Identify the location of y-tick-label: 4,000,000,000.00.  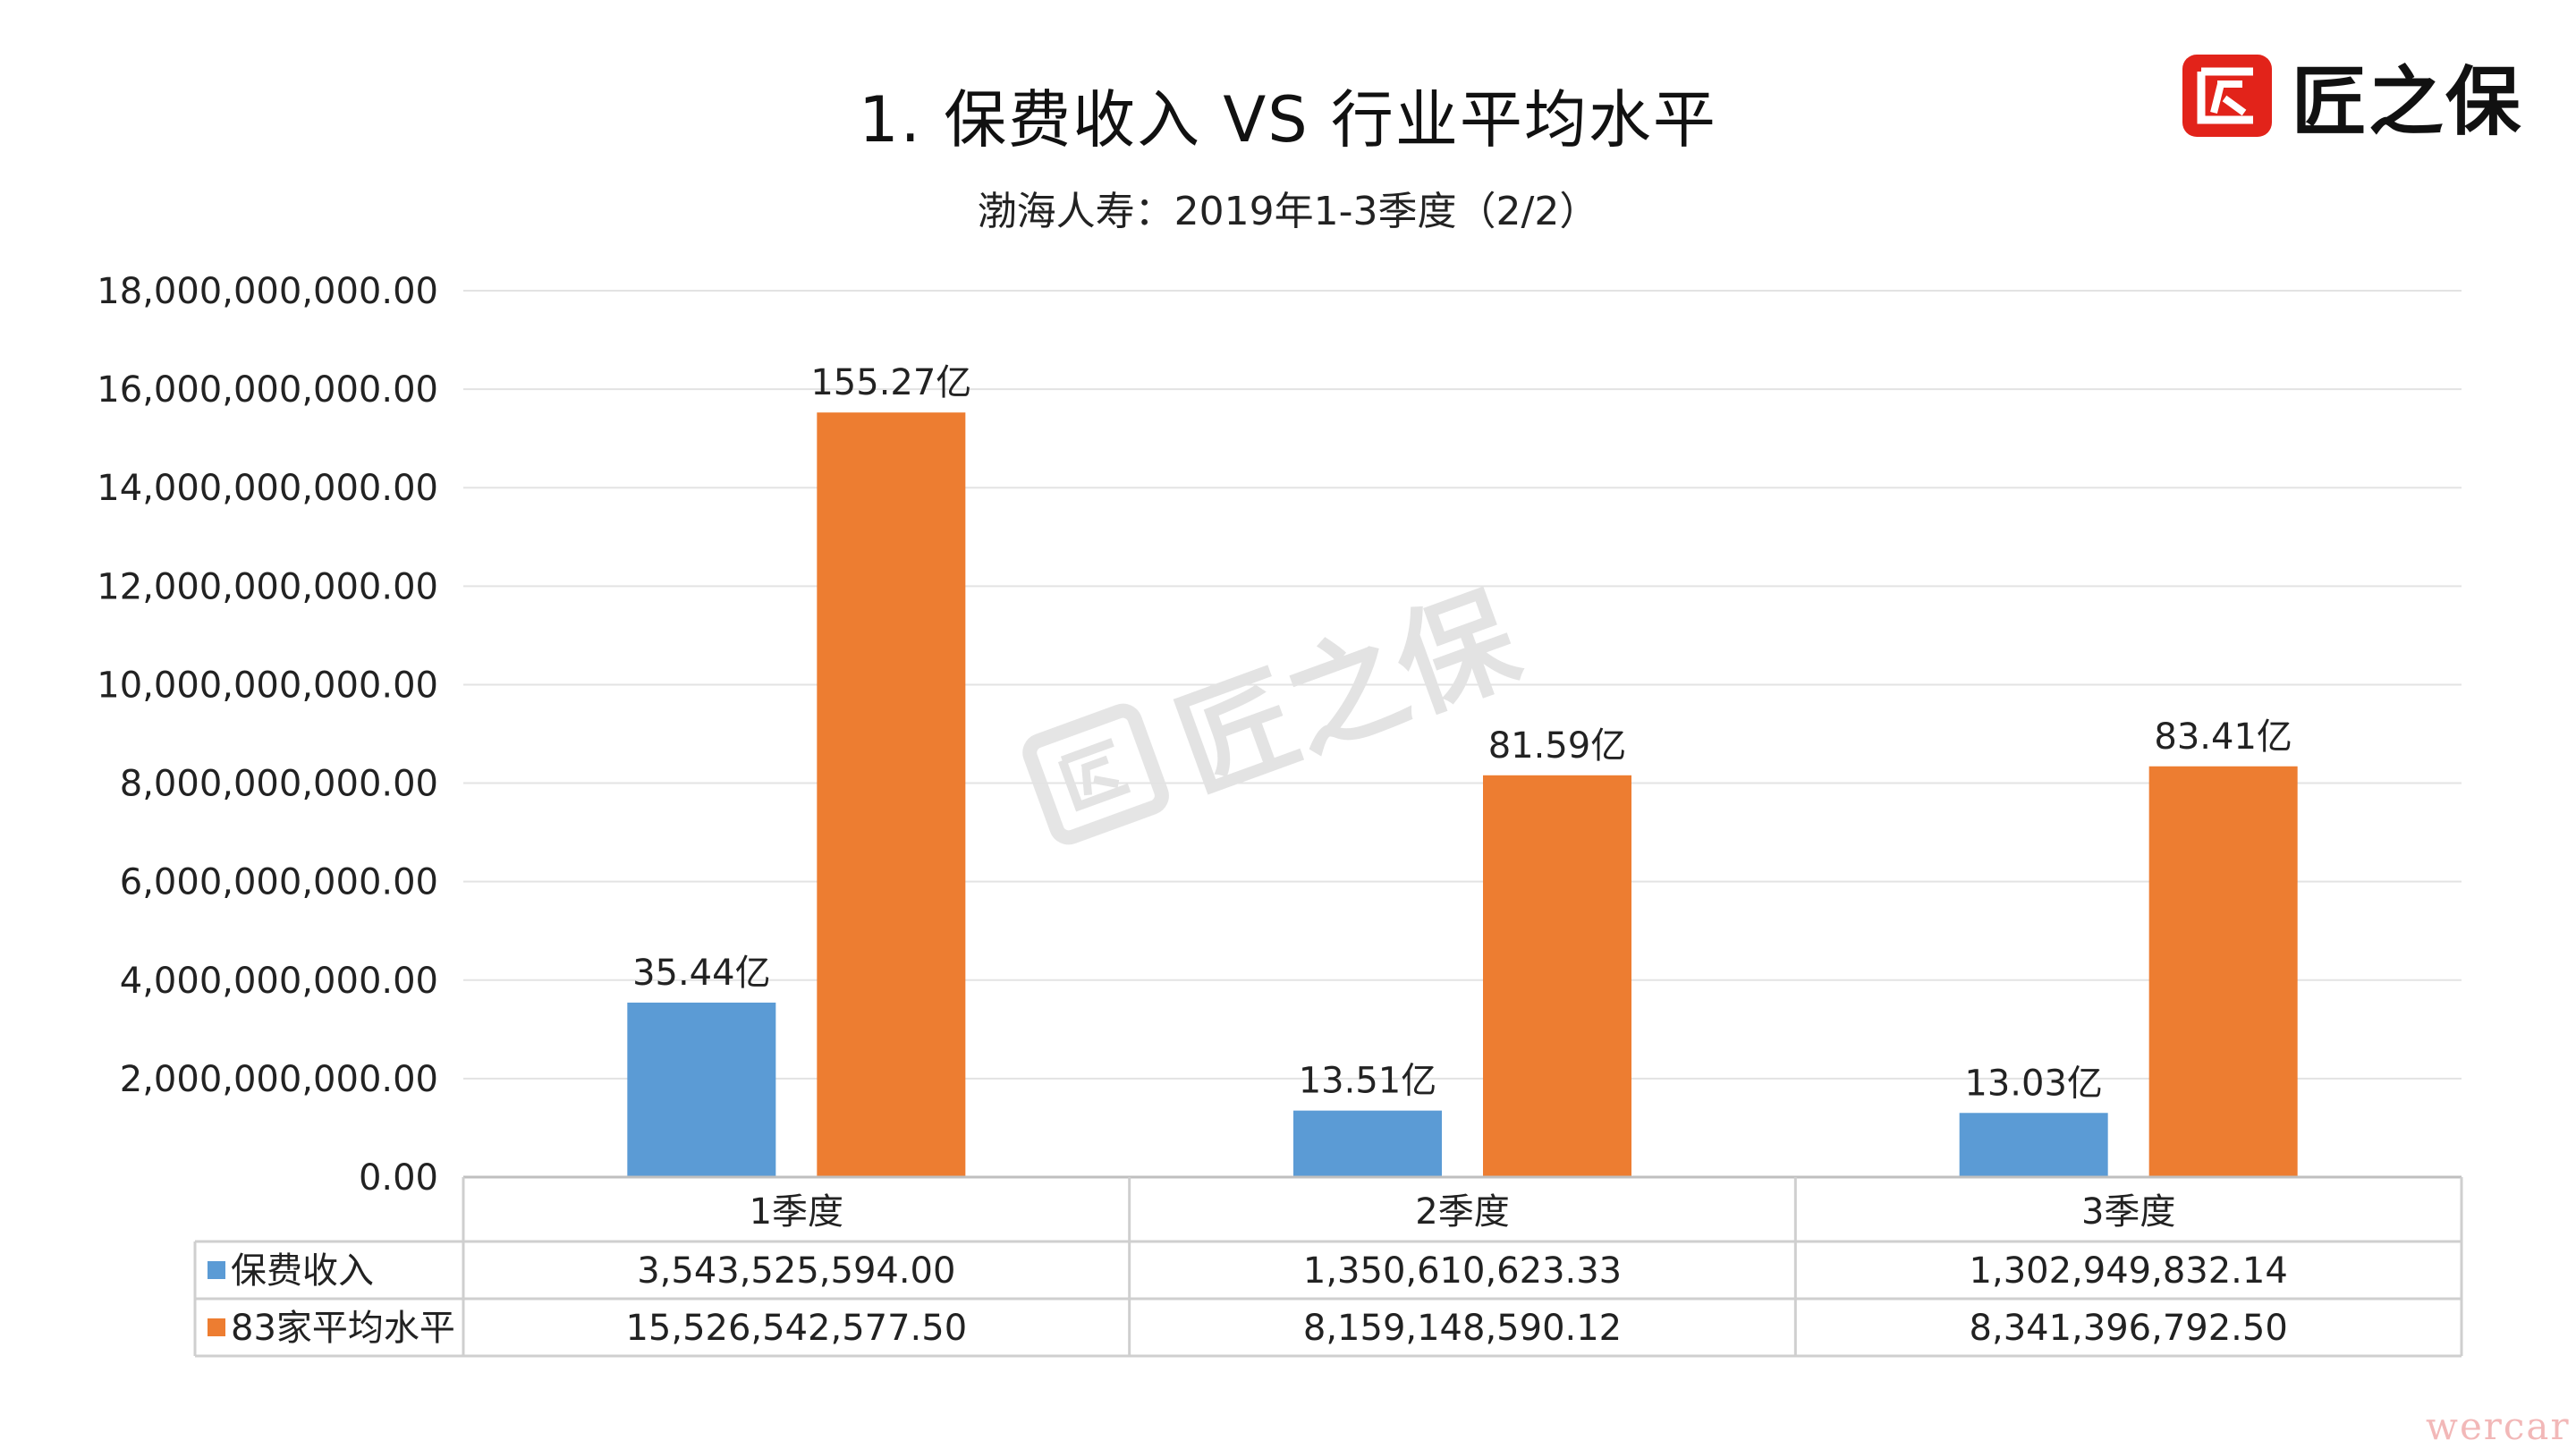
(279, 981).